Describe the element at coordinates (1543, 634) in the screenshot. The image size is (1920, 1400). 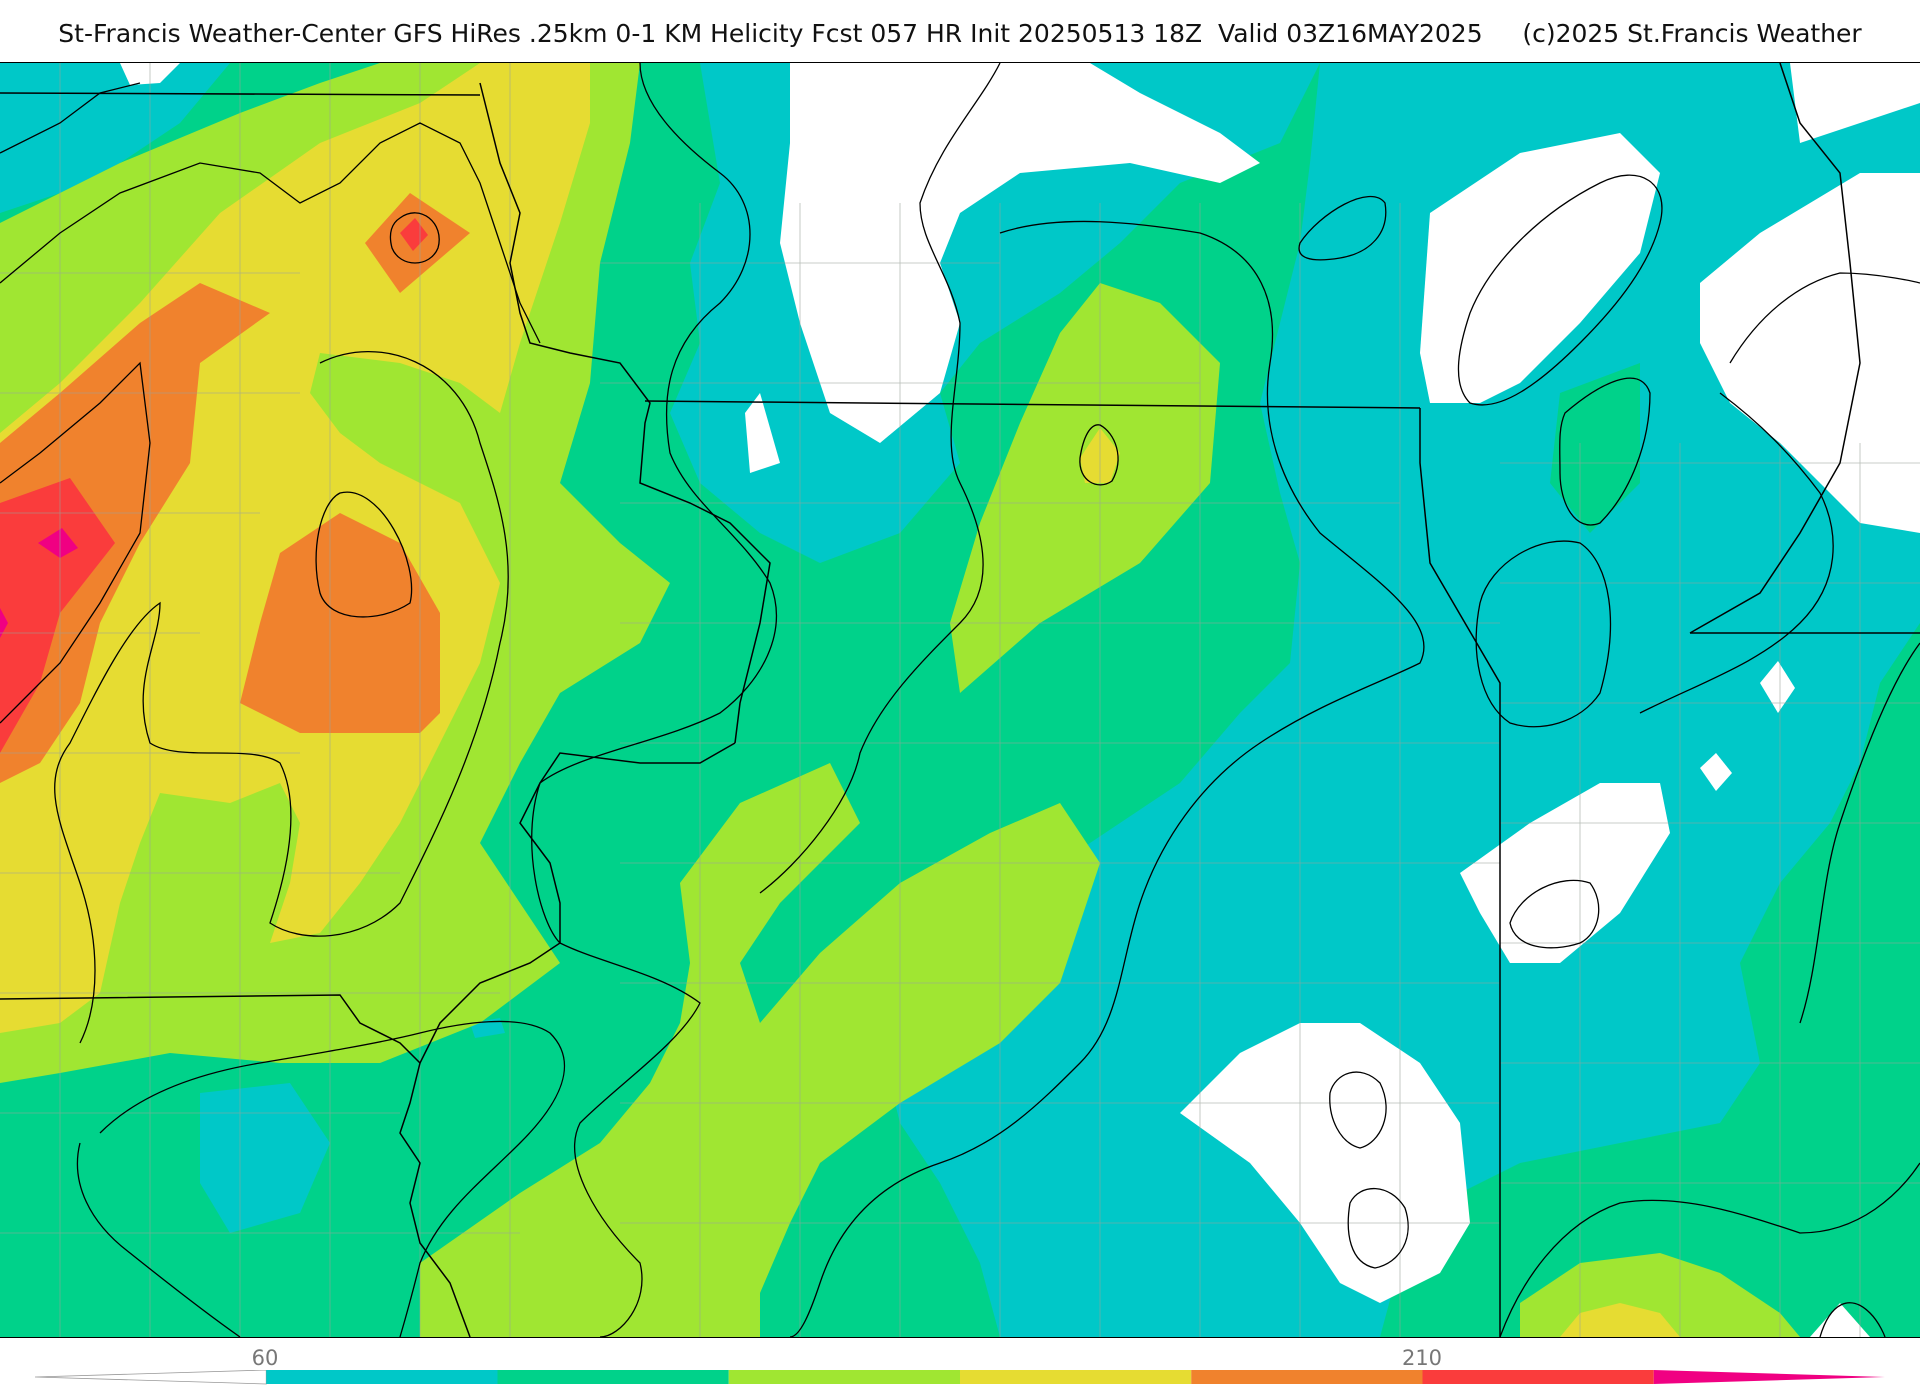
I see `contour-ring-east` at that location.